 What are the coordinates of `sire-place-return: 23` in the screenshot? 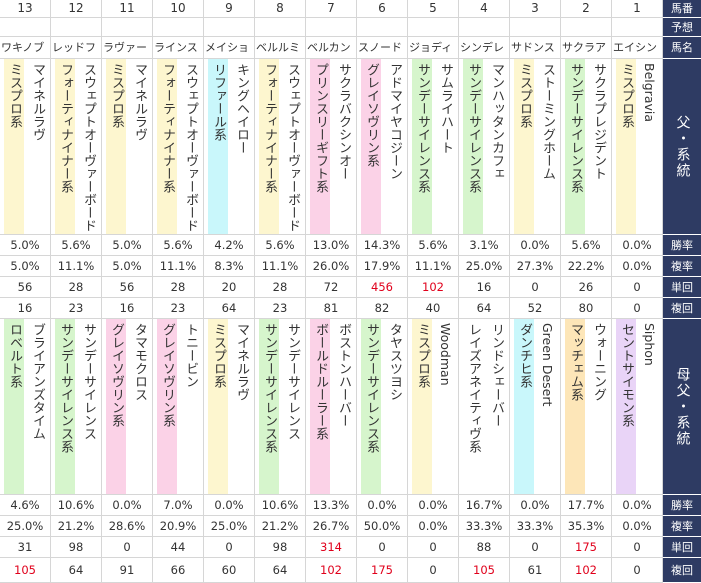 It's located at (76, 308).